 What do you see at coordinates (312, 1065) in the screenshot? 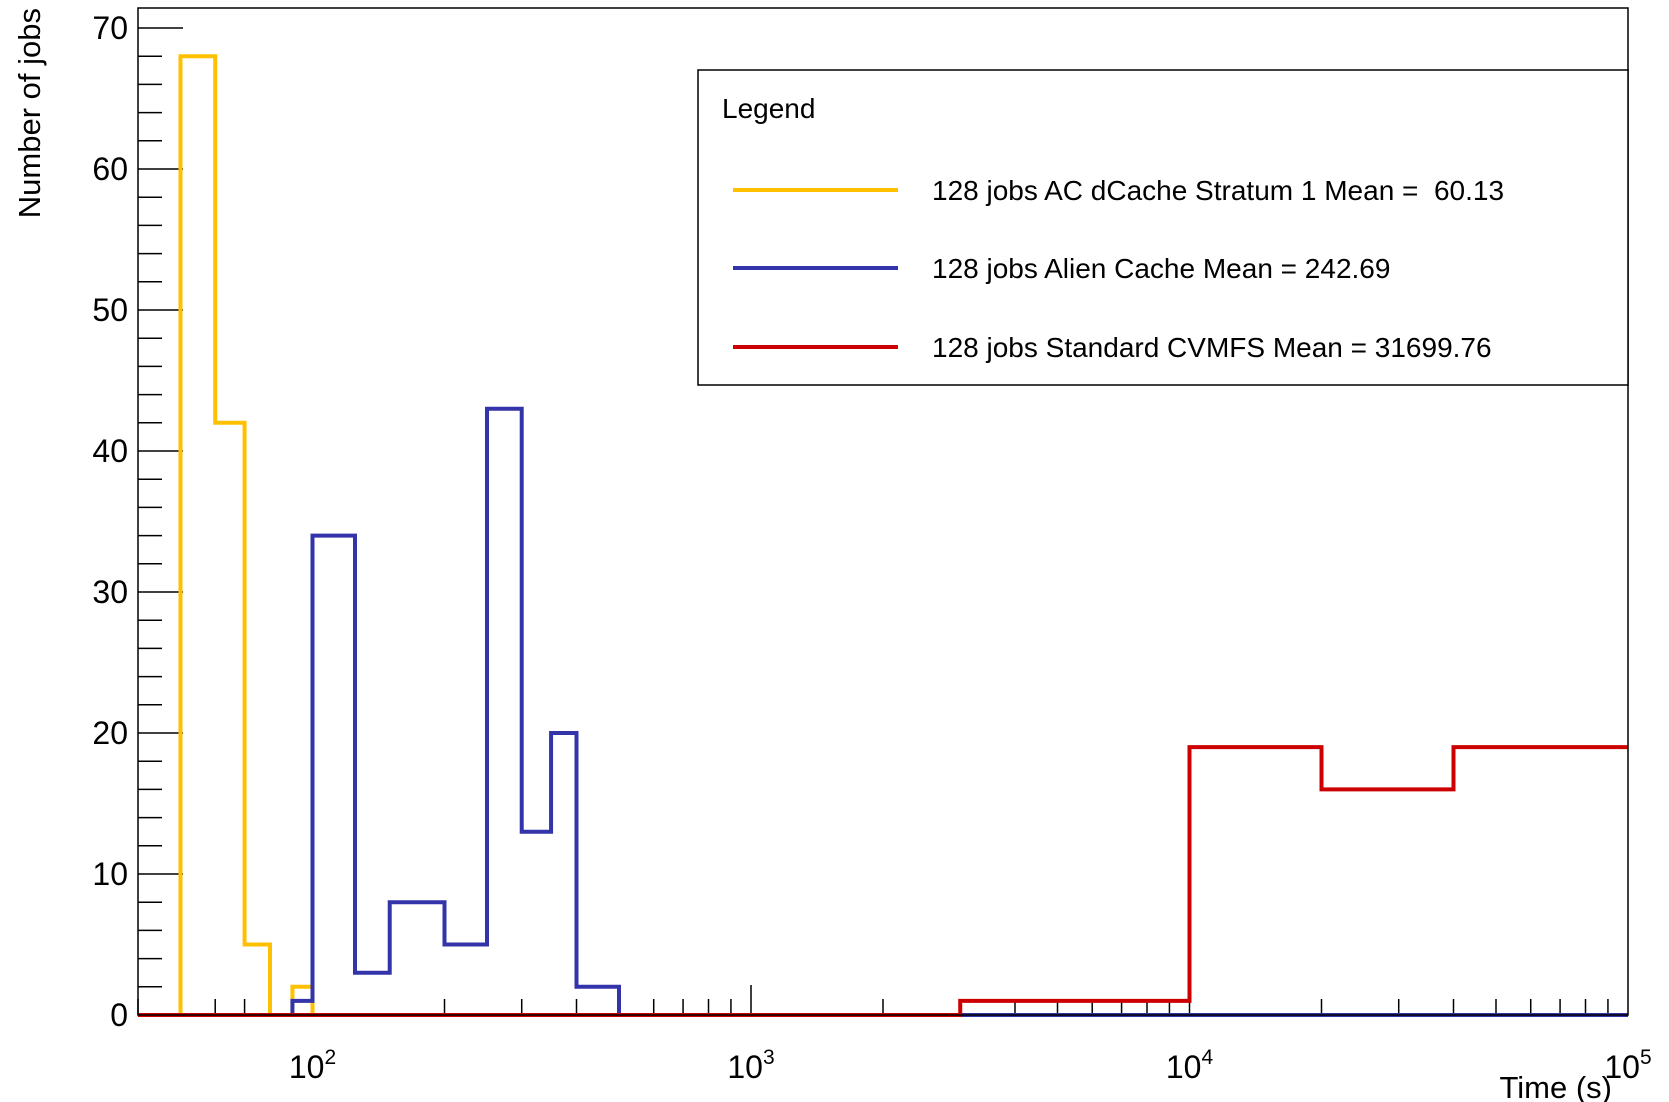
I see `x-tick-label: 10²` at bounding box center [312, 1065].